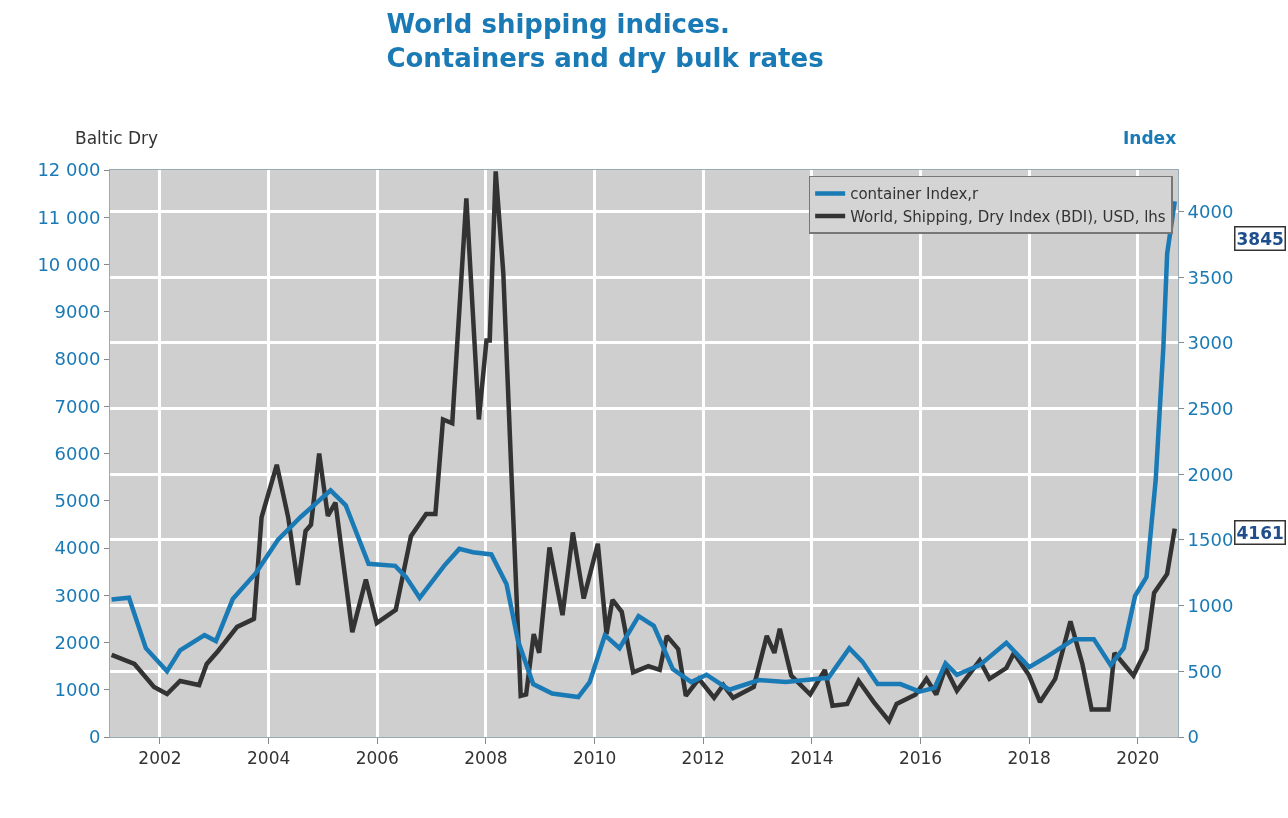 This screenshot has width=1288, height=818. What do you see at coordinates (1260, 532) in the screenshot?
I see `text: 4161` at bounding box center [1260, 532].